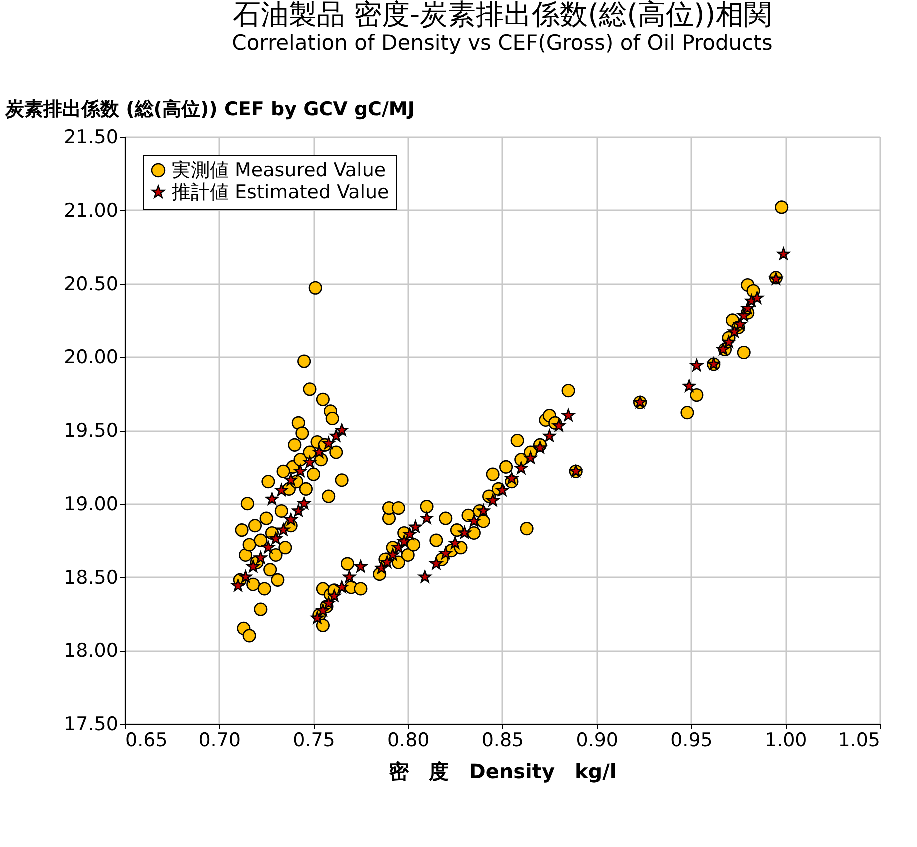 Image resolution: width=917 pixels, height=847 pixels. Describe the element at coordinates (597, 741) in the screenshot. I see `x-tick-label: 0.90` at that location.